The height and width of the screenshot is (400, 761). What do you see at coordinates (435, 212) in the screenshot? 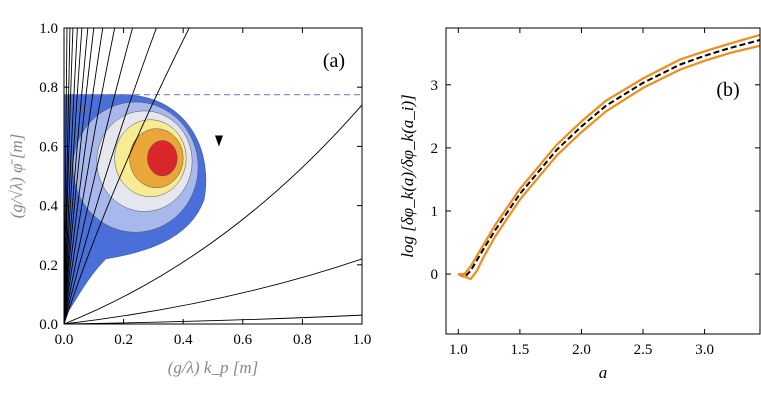
I see `y-tick-label: 1` at bounding box center [435, 212].